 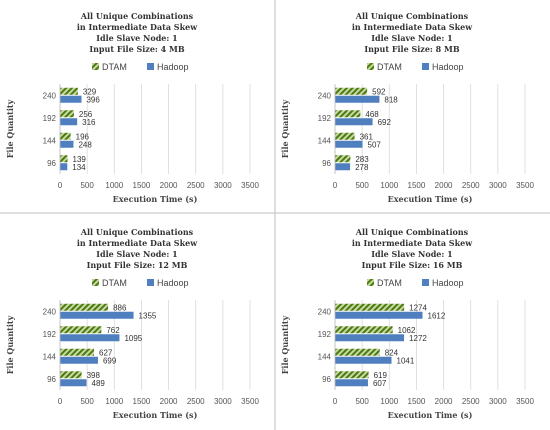 What do you see at coordinates (148, 315) in the screenshot?
I see `data-label-hadoop: 1355` at bounding box center [148, 315].